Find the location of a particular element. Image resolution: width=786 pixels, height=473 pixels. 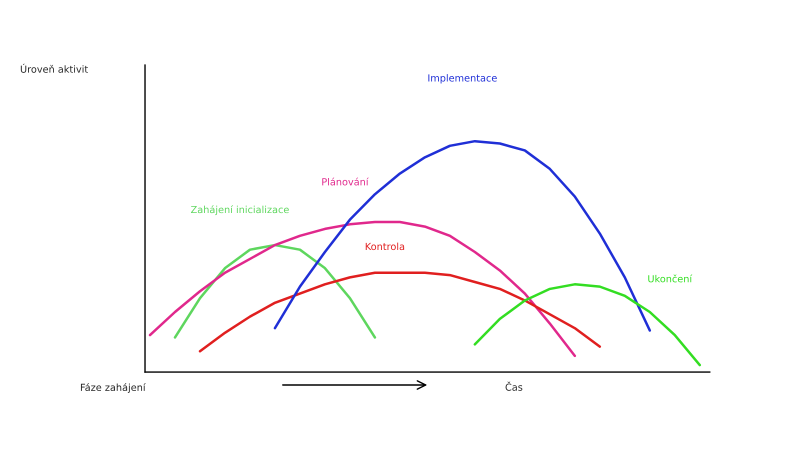

text: Fáze zahájení is located at coordinates (113, 388).